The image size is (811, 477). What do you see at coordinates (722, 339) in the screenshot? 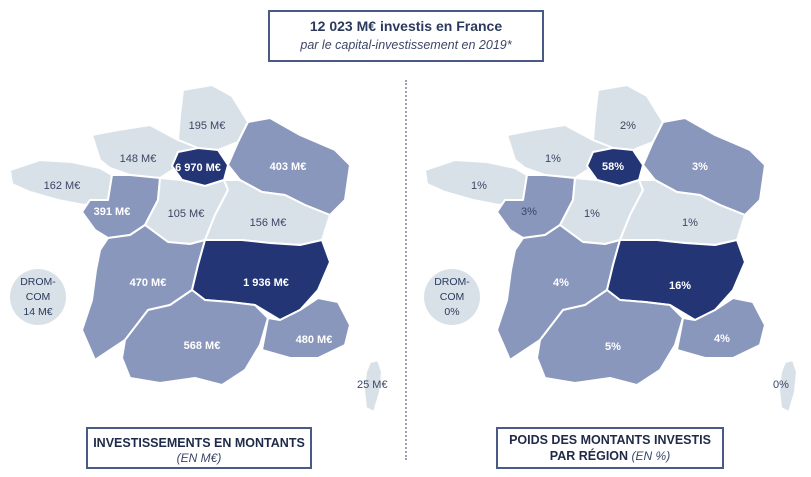
I see `pct-paca: 4%` at bounding box center [722, 339].